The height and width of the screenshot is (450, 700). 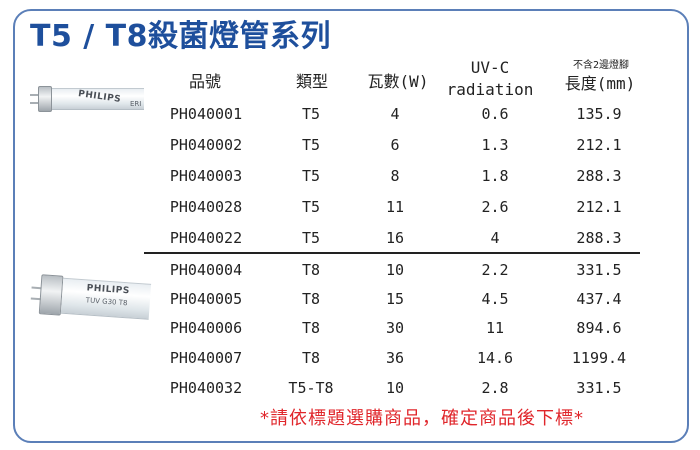 I want to click on cell-product-no: PH040006, so click(x=206, y=328).